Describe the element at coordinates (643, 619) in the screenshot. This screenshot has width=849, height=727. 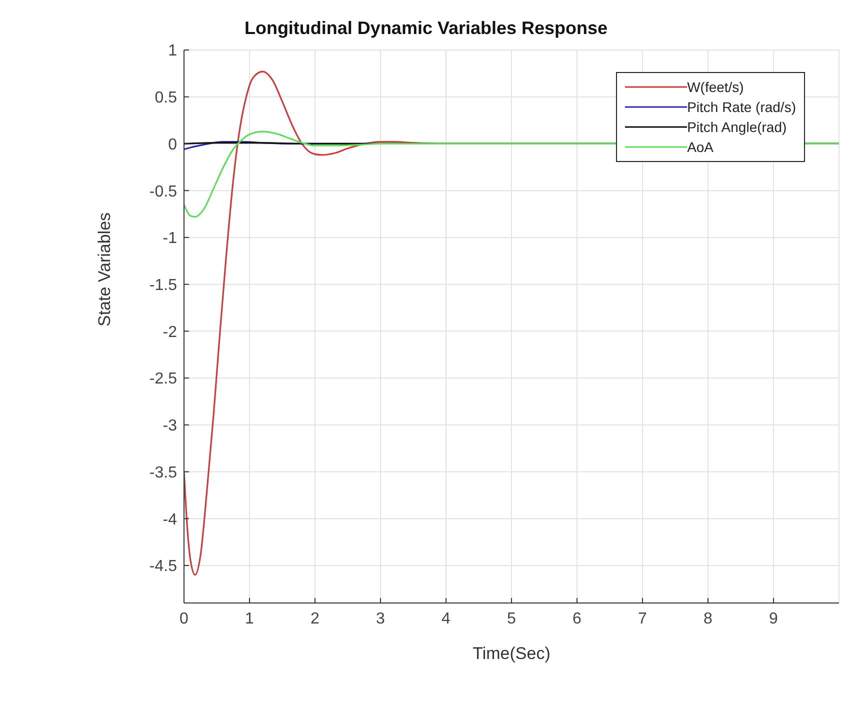
I see `x-tick-label: 7` at that location.